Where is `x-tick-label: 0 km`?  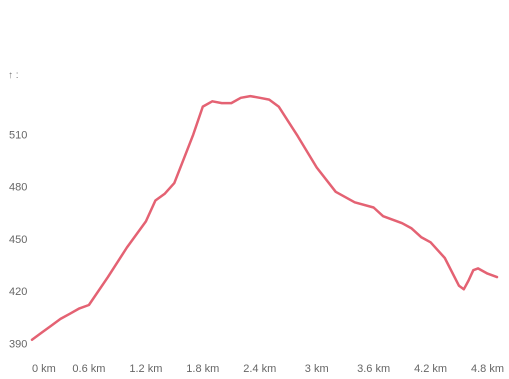 x-tick-label: 0 km is located at coordinates (44, 369).